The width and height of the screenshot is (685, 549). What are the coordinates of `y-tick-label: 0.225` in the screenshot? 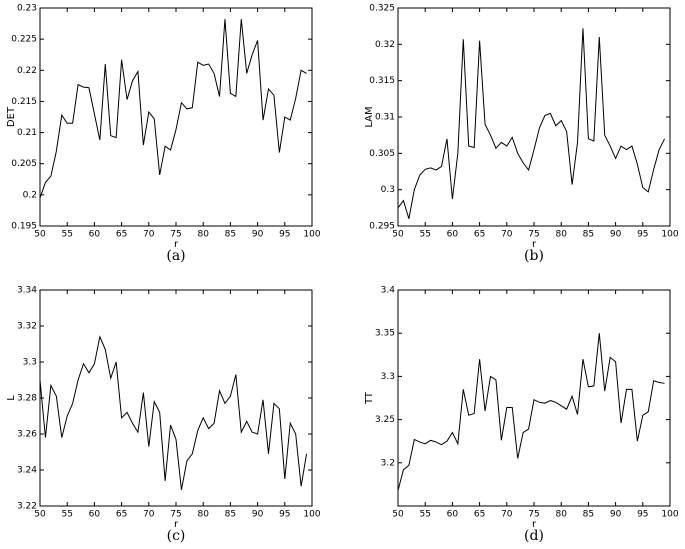 It's located at (24, 40).